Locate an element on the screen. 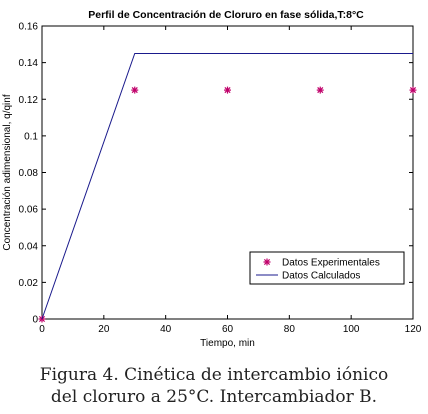  legend-label: Datos Experimentales is located at coordinates (331, 263).